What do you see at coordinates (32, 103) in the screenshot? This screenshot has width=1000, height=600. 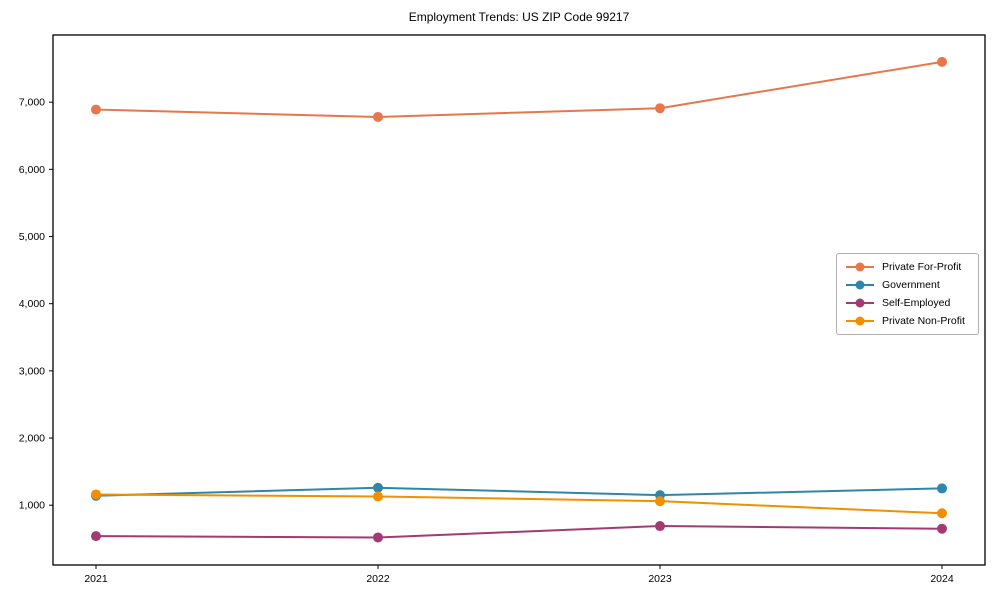 I see `y-tick-label: 7,000` at bounding box center [32, 103].